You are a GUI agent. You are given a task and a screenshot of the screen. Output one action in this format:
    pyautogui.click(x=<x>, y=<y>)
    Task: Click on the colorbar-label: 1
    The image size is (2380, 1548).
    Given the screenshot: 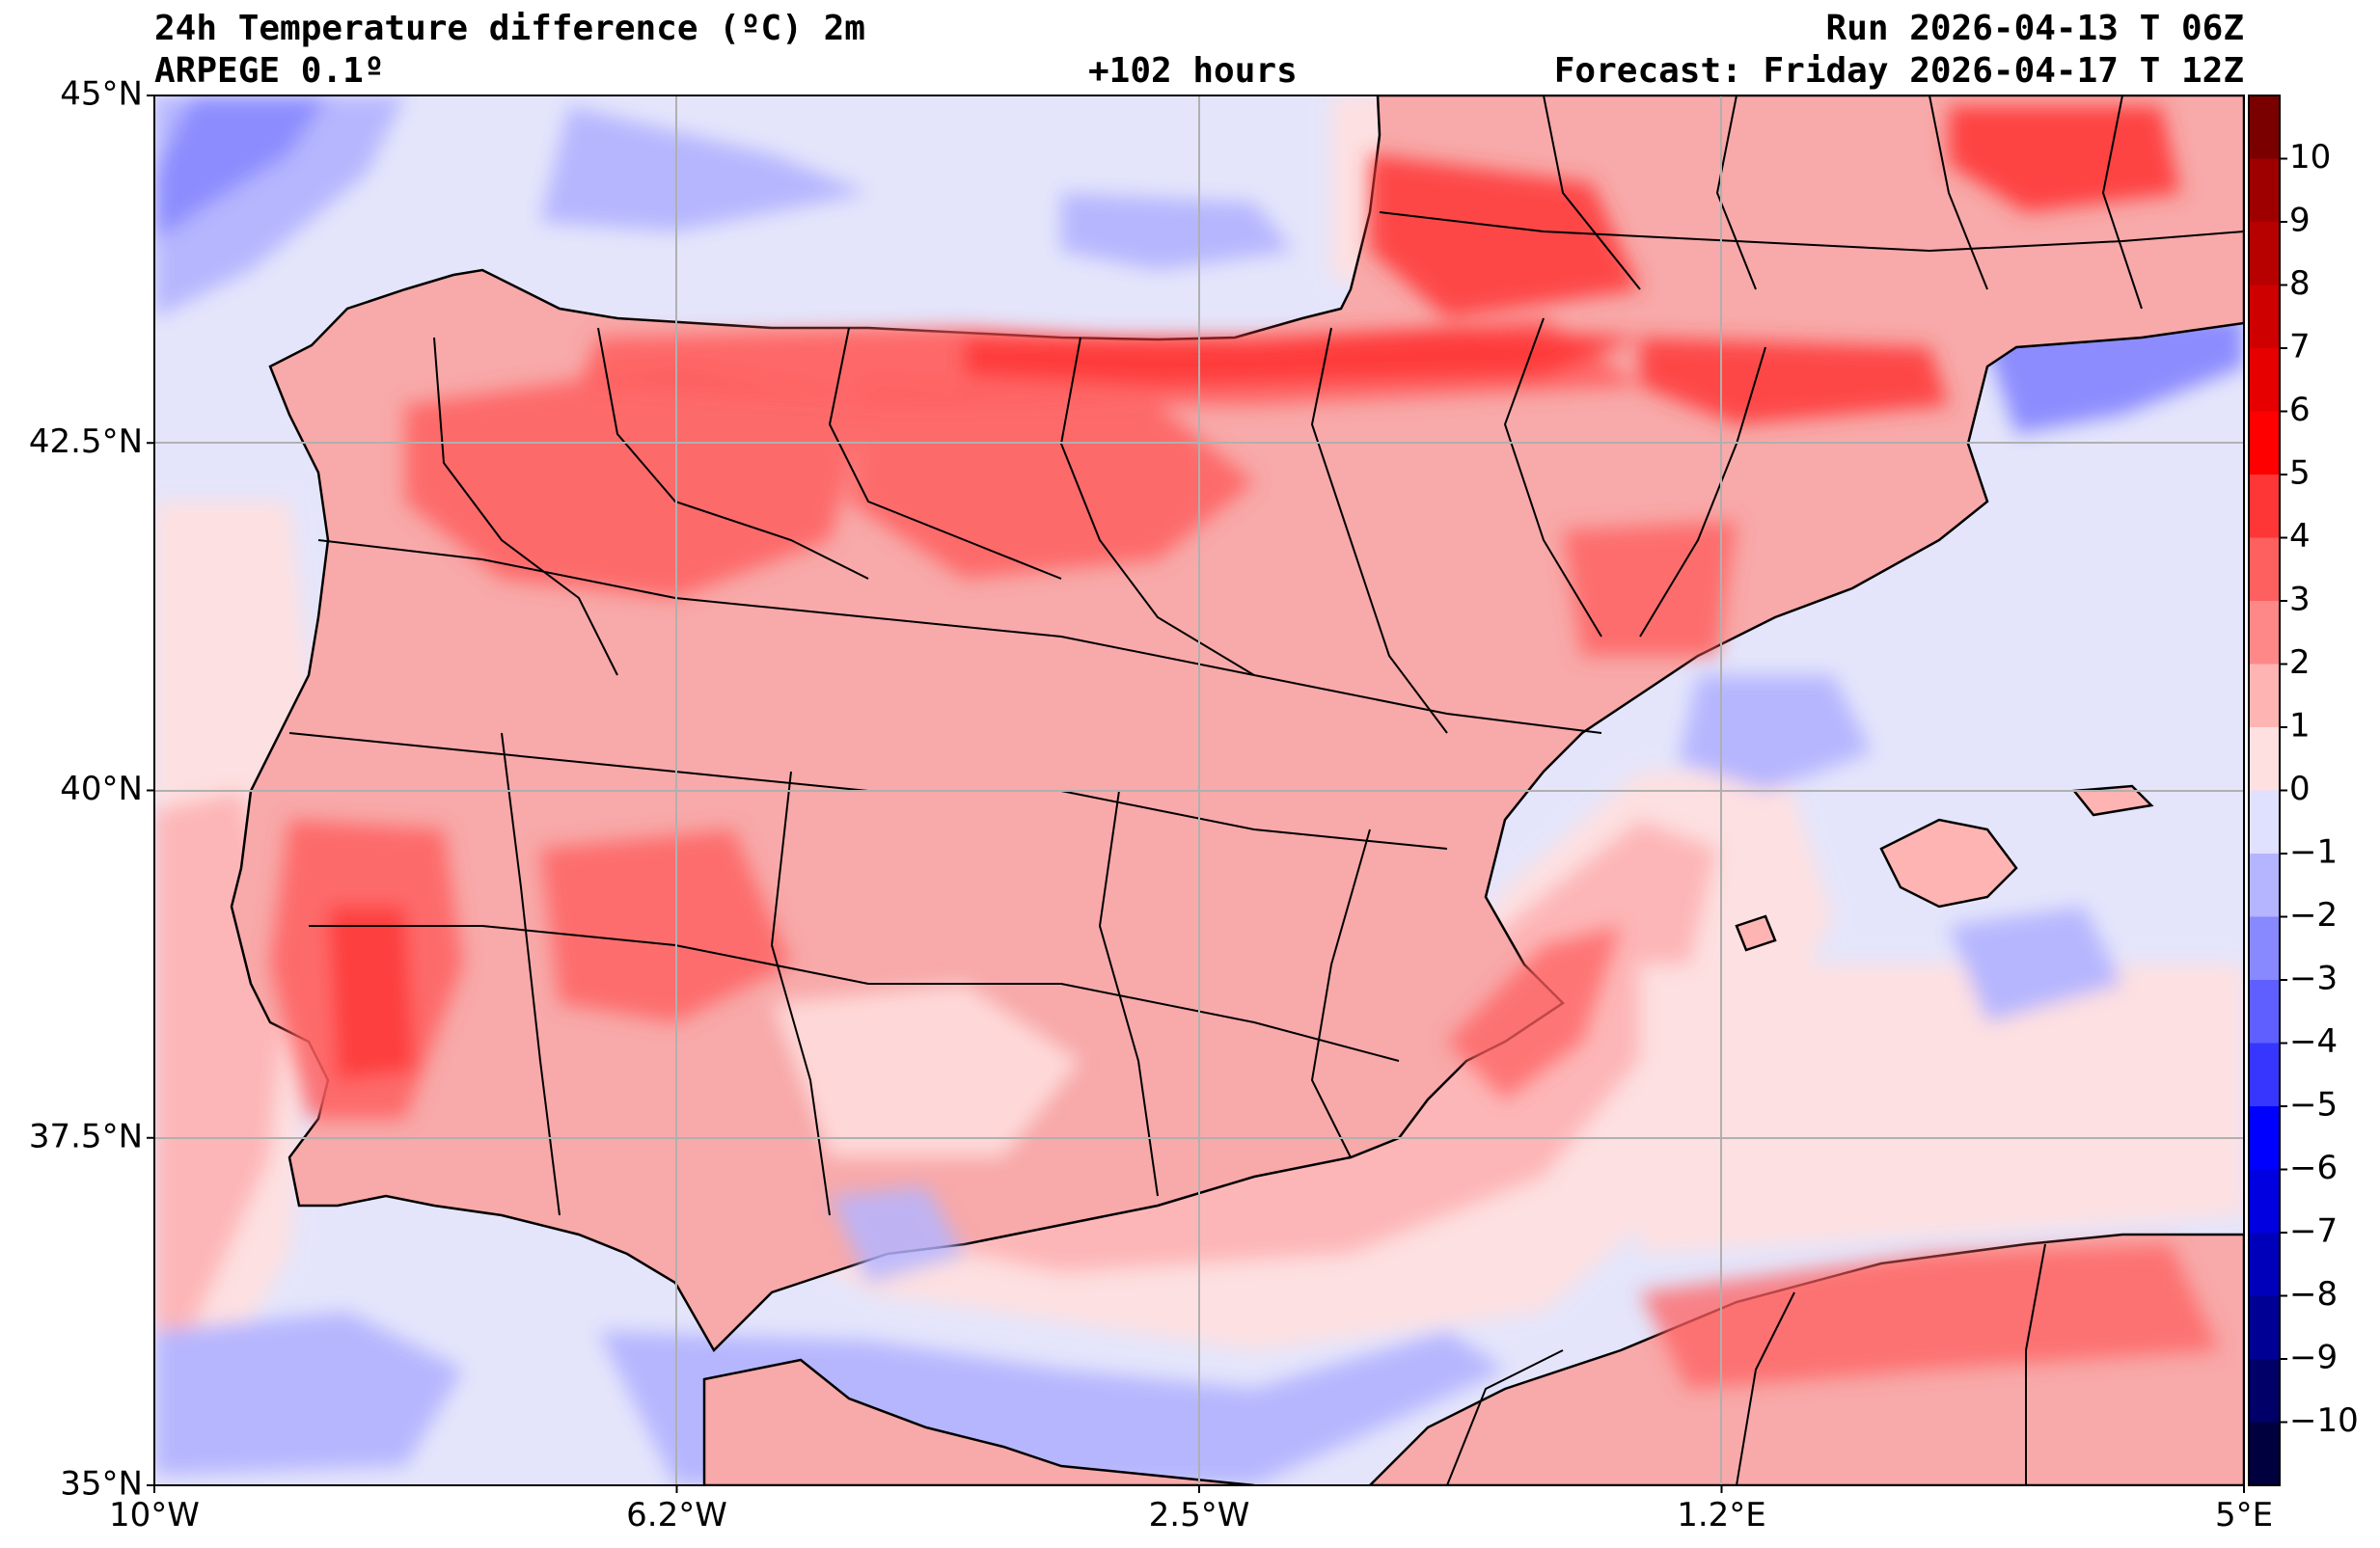 What is the action you would take?
    pyautogui.click(x=2300, y=726)
    